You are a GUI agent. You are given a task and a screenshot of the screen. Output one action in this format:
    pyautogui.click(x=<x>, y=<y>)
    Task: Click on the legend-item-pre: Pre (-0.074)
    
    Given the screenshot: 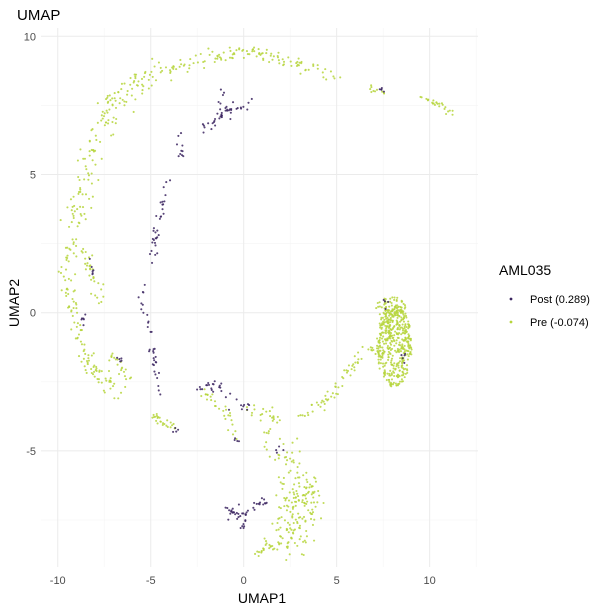 What is the action you would take?
    pyautogui.click(x=549, y=323)
    